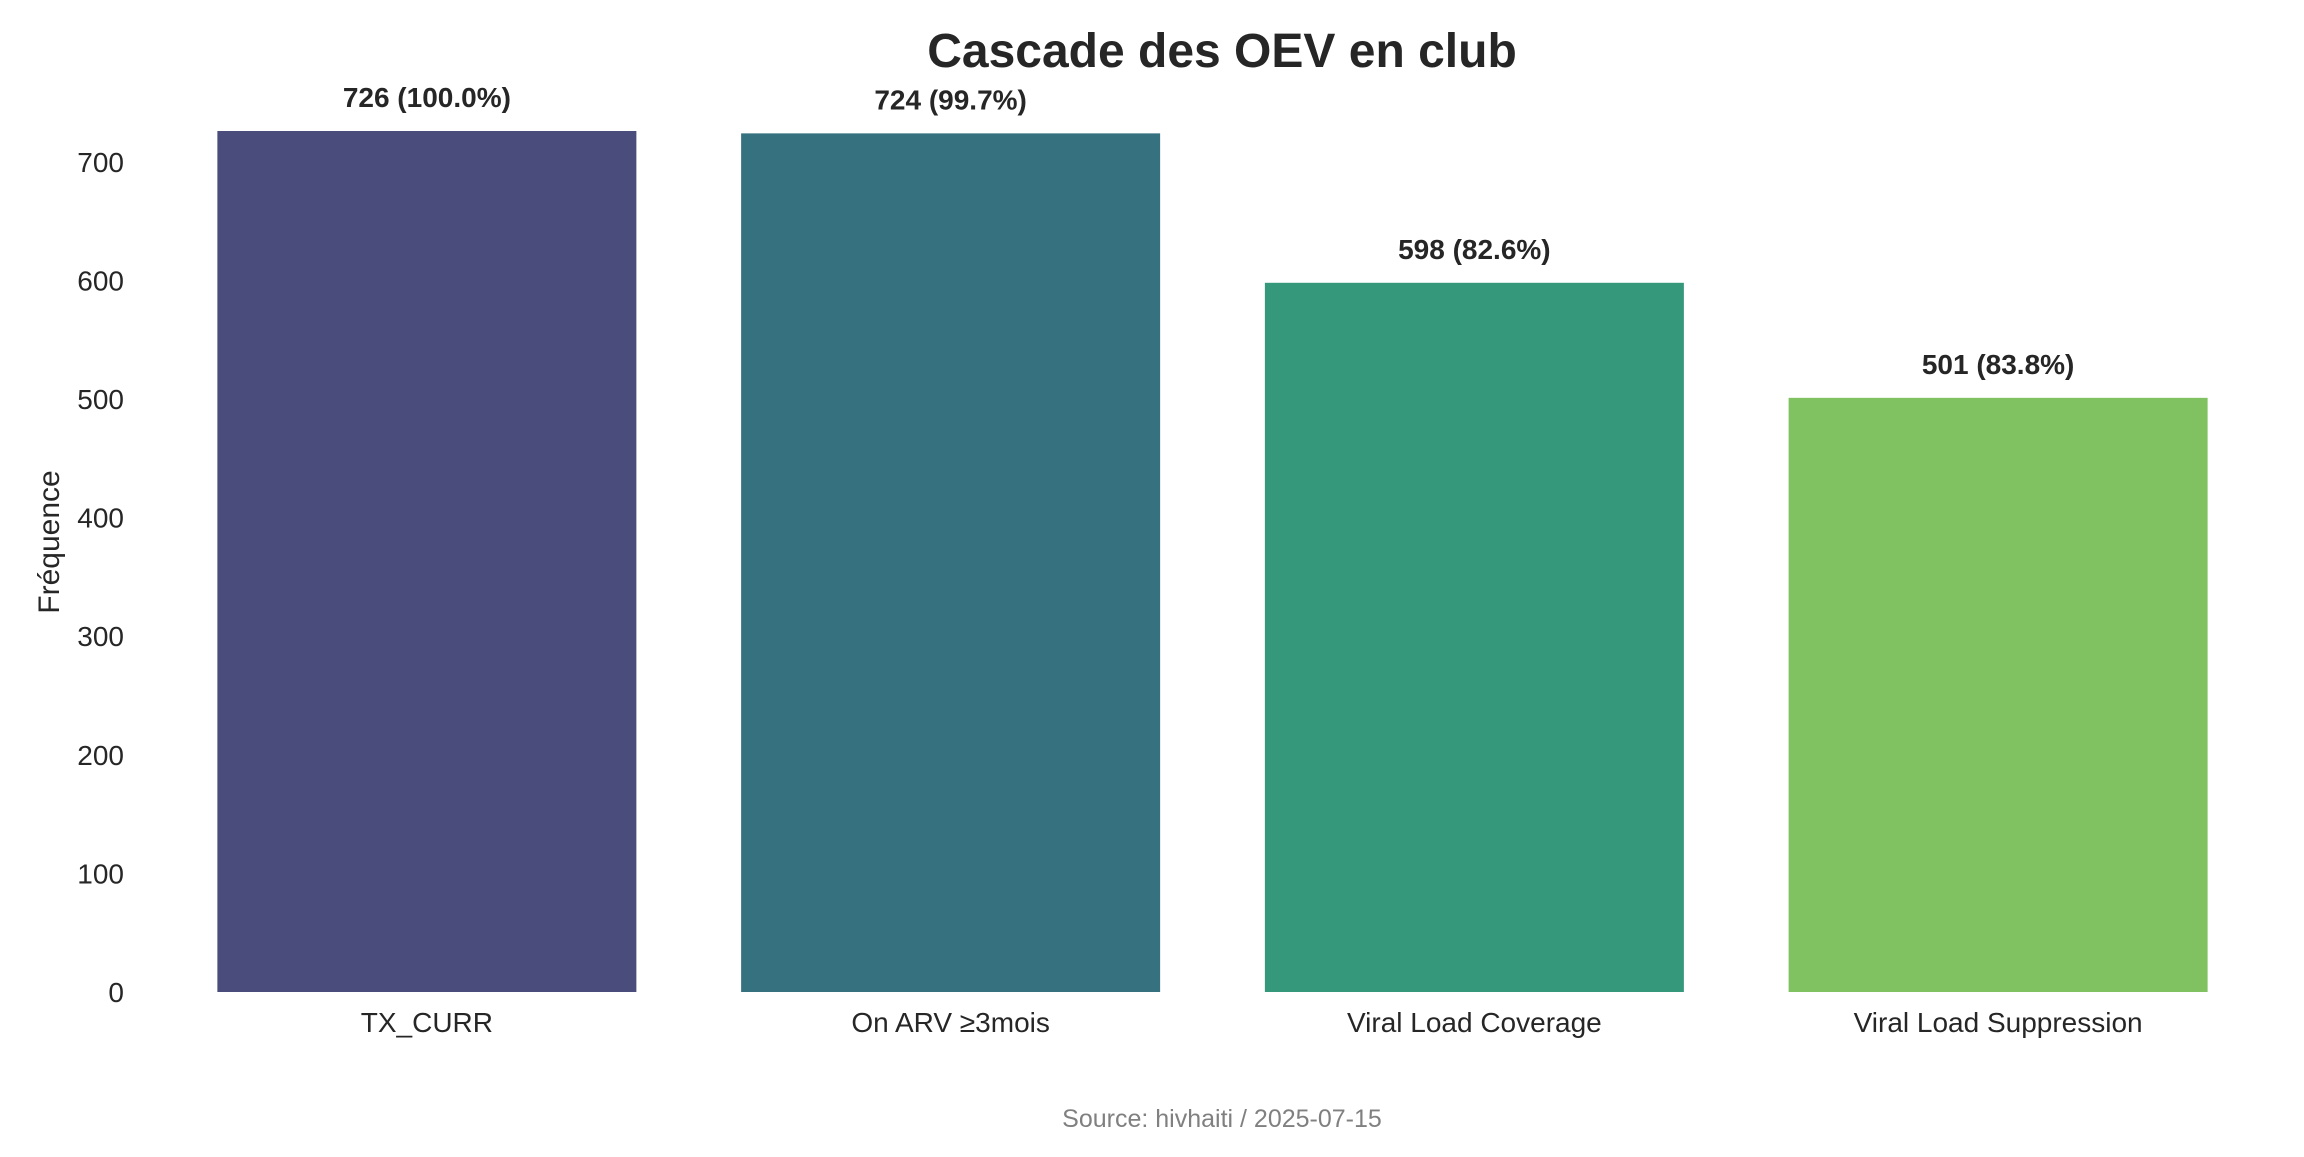  I want to click on y-tick-label: 700, so click(100, 162).